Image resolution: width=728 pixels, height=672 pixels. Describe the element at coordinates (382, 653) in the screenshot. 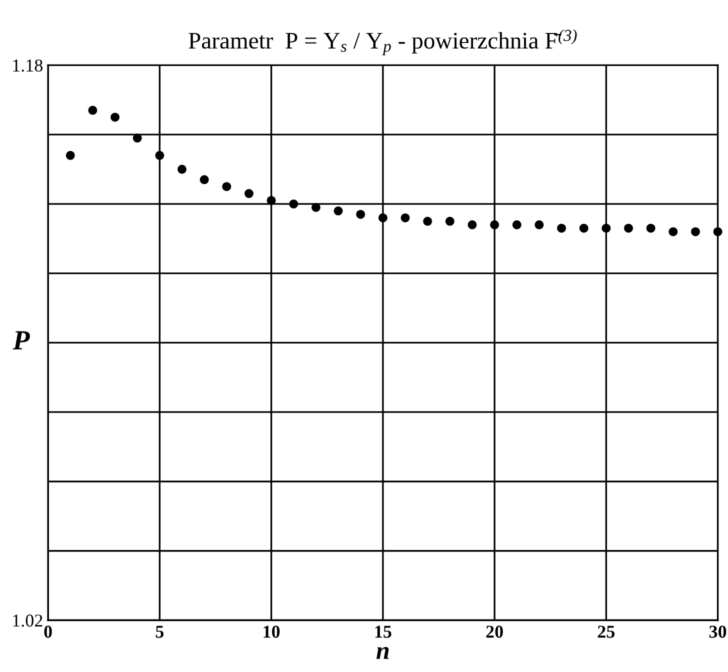

I see `x-axis-title: n` at that location.